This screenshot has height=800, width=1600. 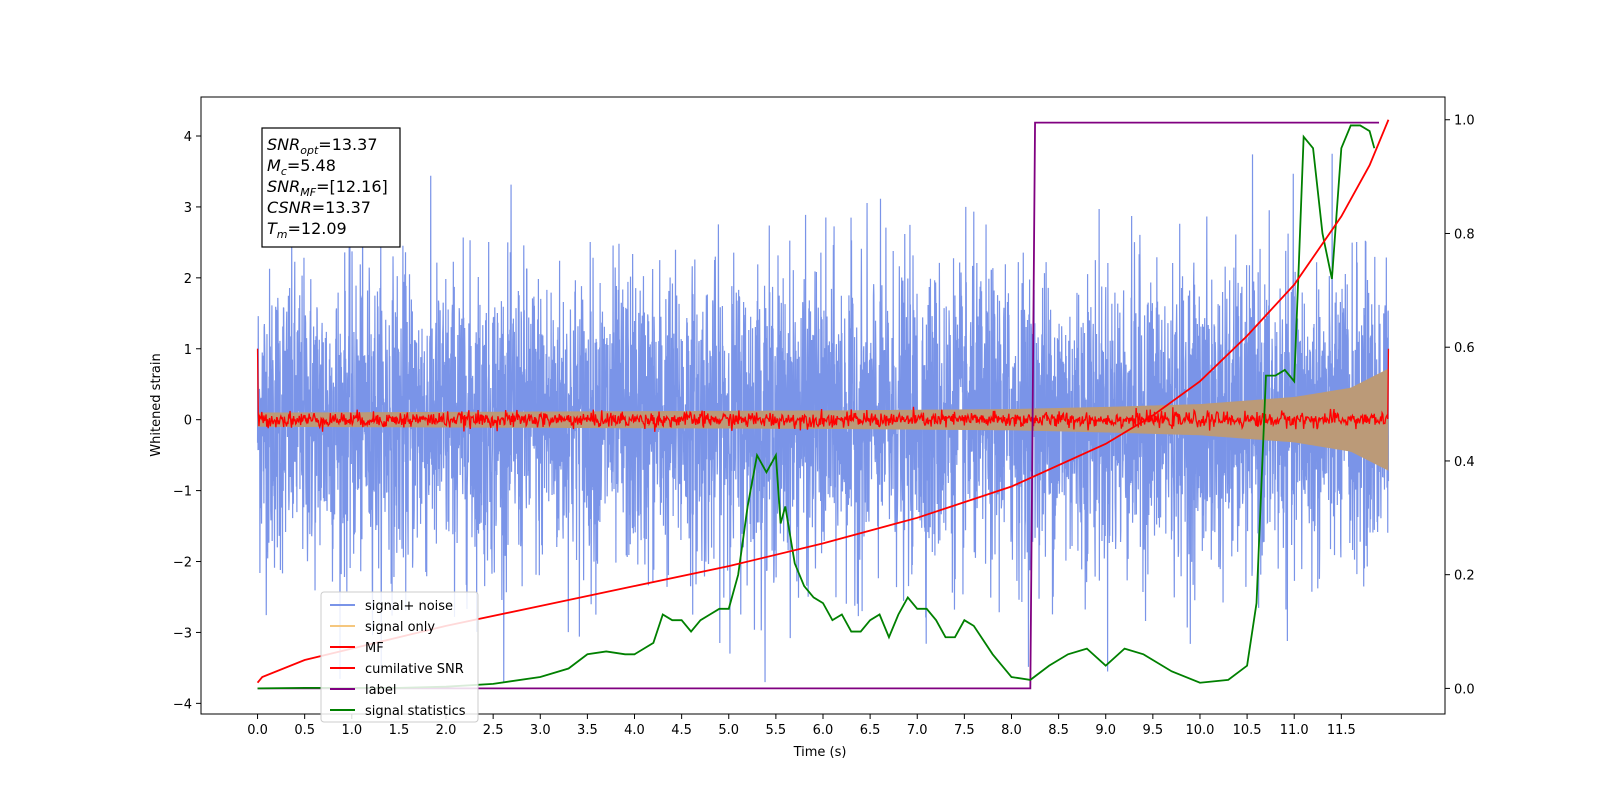 I want to click on legend-label: label, so click(x=380, y=690).